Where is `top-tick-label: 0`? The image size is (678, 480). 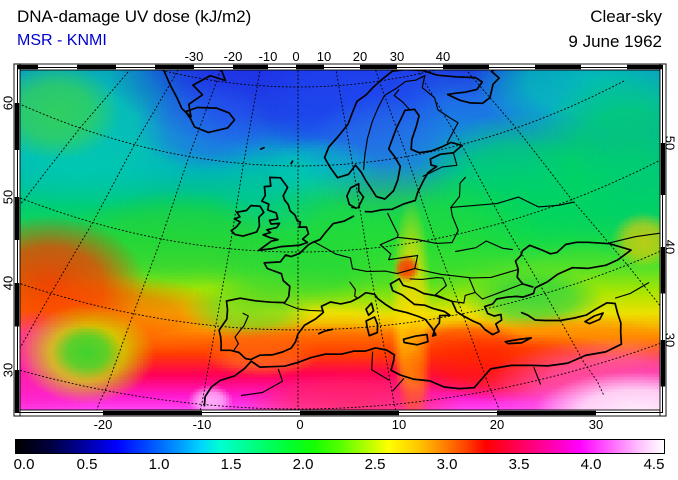 top-tick-label: 0 is located at coordinates (296, 56).